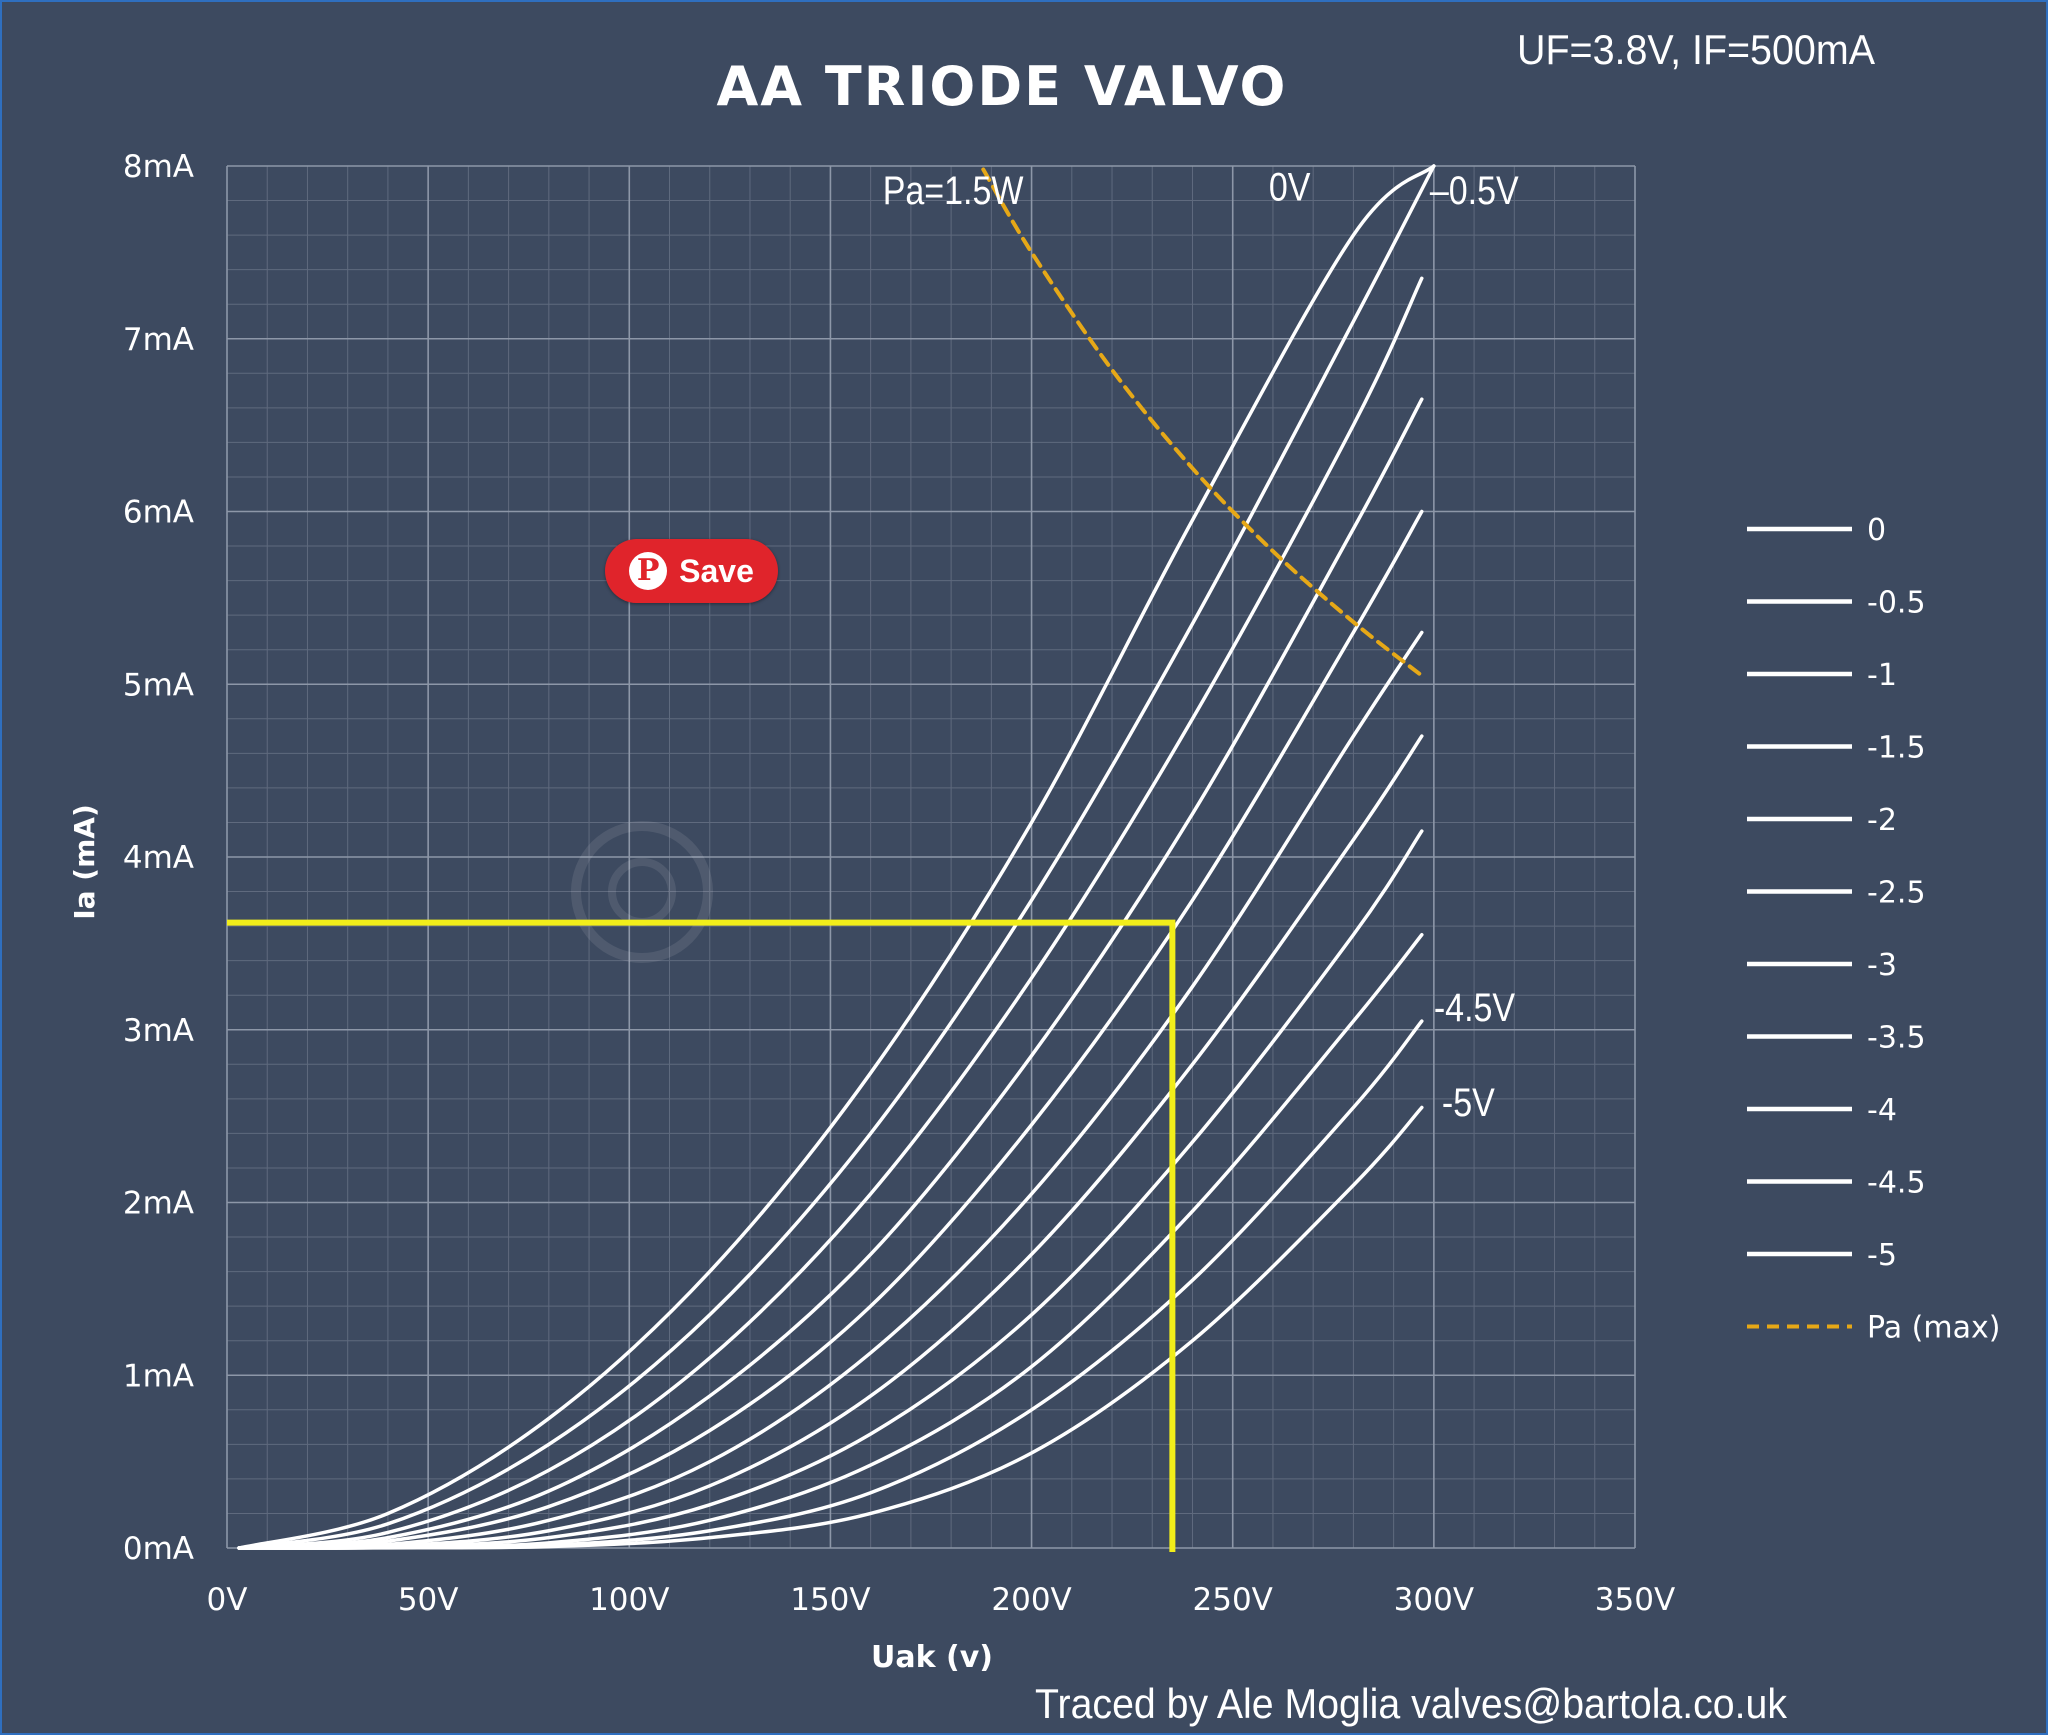  Describe the element at coordinates (158, 1204) in the screenshot. I see `y-tick-label: 2mA` at that location.